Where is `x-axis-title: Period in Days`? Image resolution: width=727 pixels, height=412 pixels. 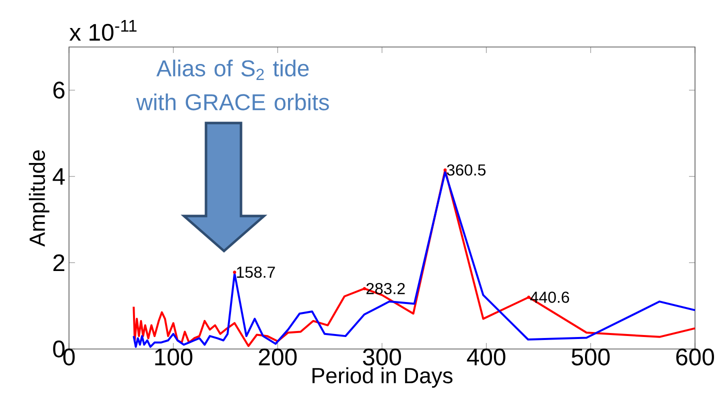
x-axis-title: Period in Days is located at coordinates (382, 377).